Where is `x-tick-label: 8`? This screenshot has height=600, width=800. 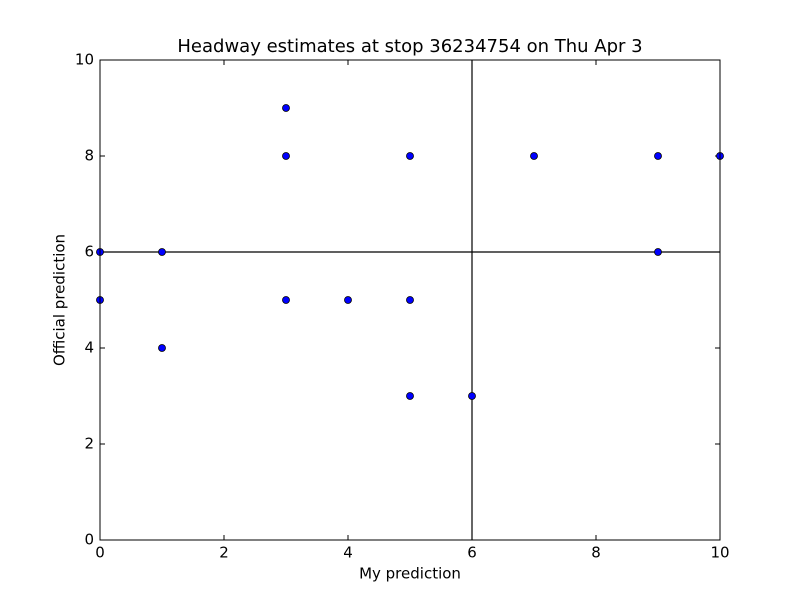 x-tick-label: 8 is located at coordinates (596, 553).